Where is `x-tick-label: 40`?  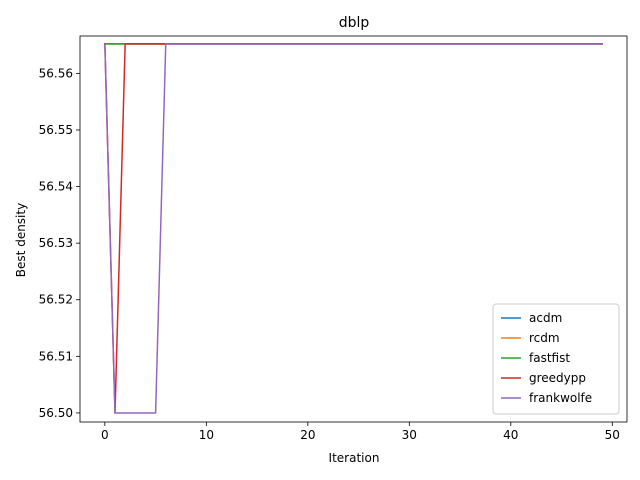
x-tick-label: 40 is located at coordinates (510, 435).